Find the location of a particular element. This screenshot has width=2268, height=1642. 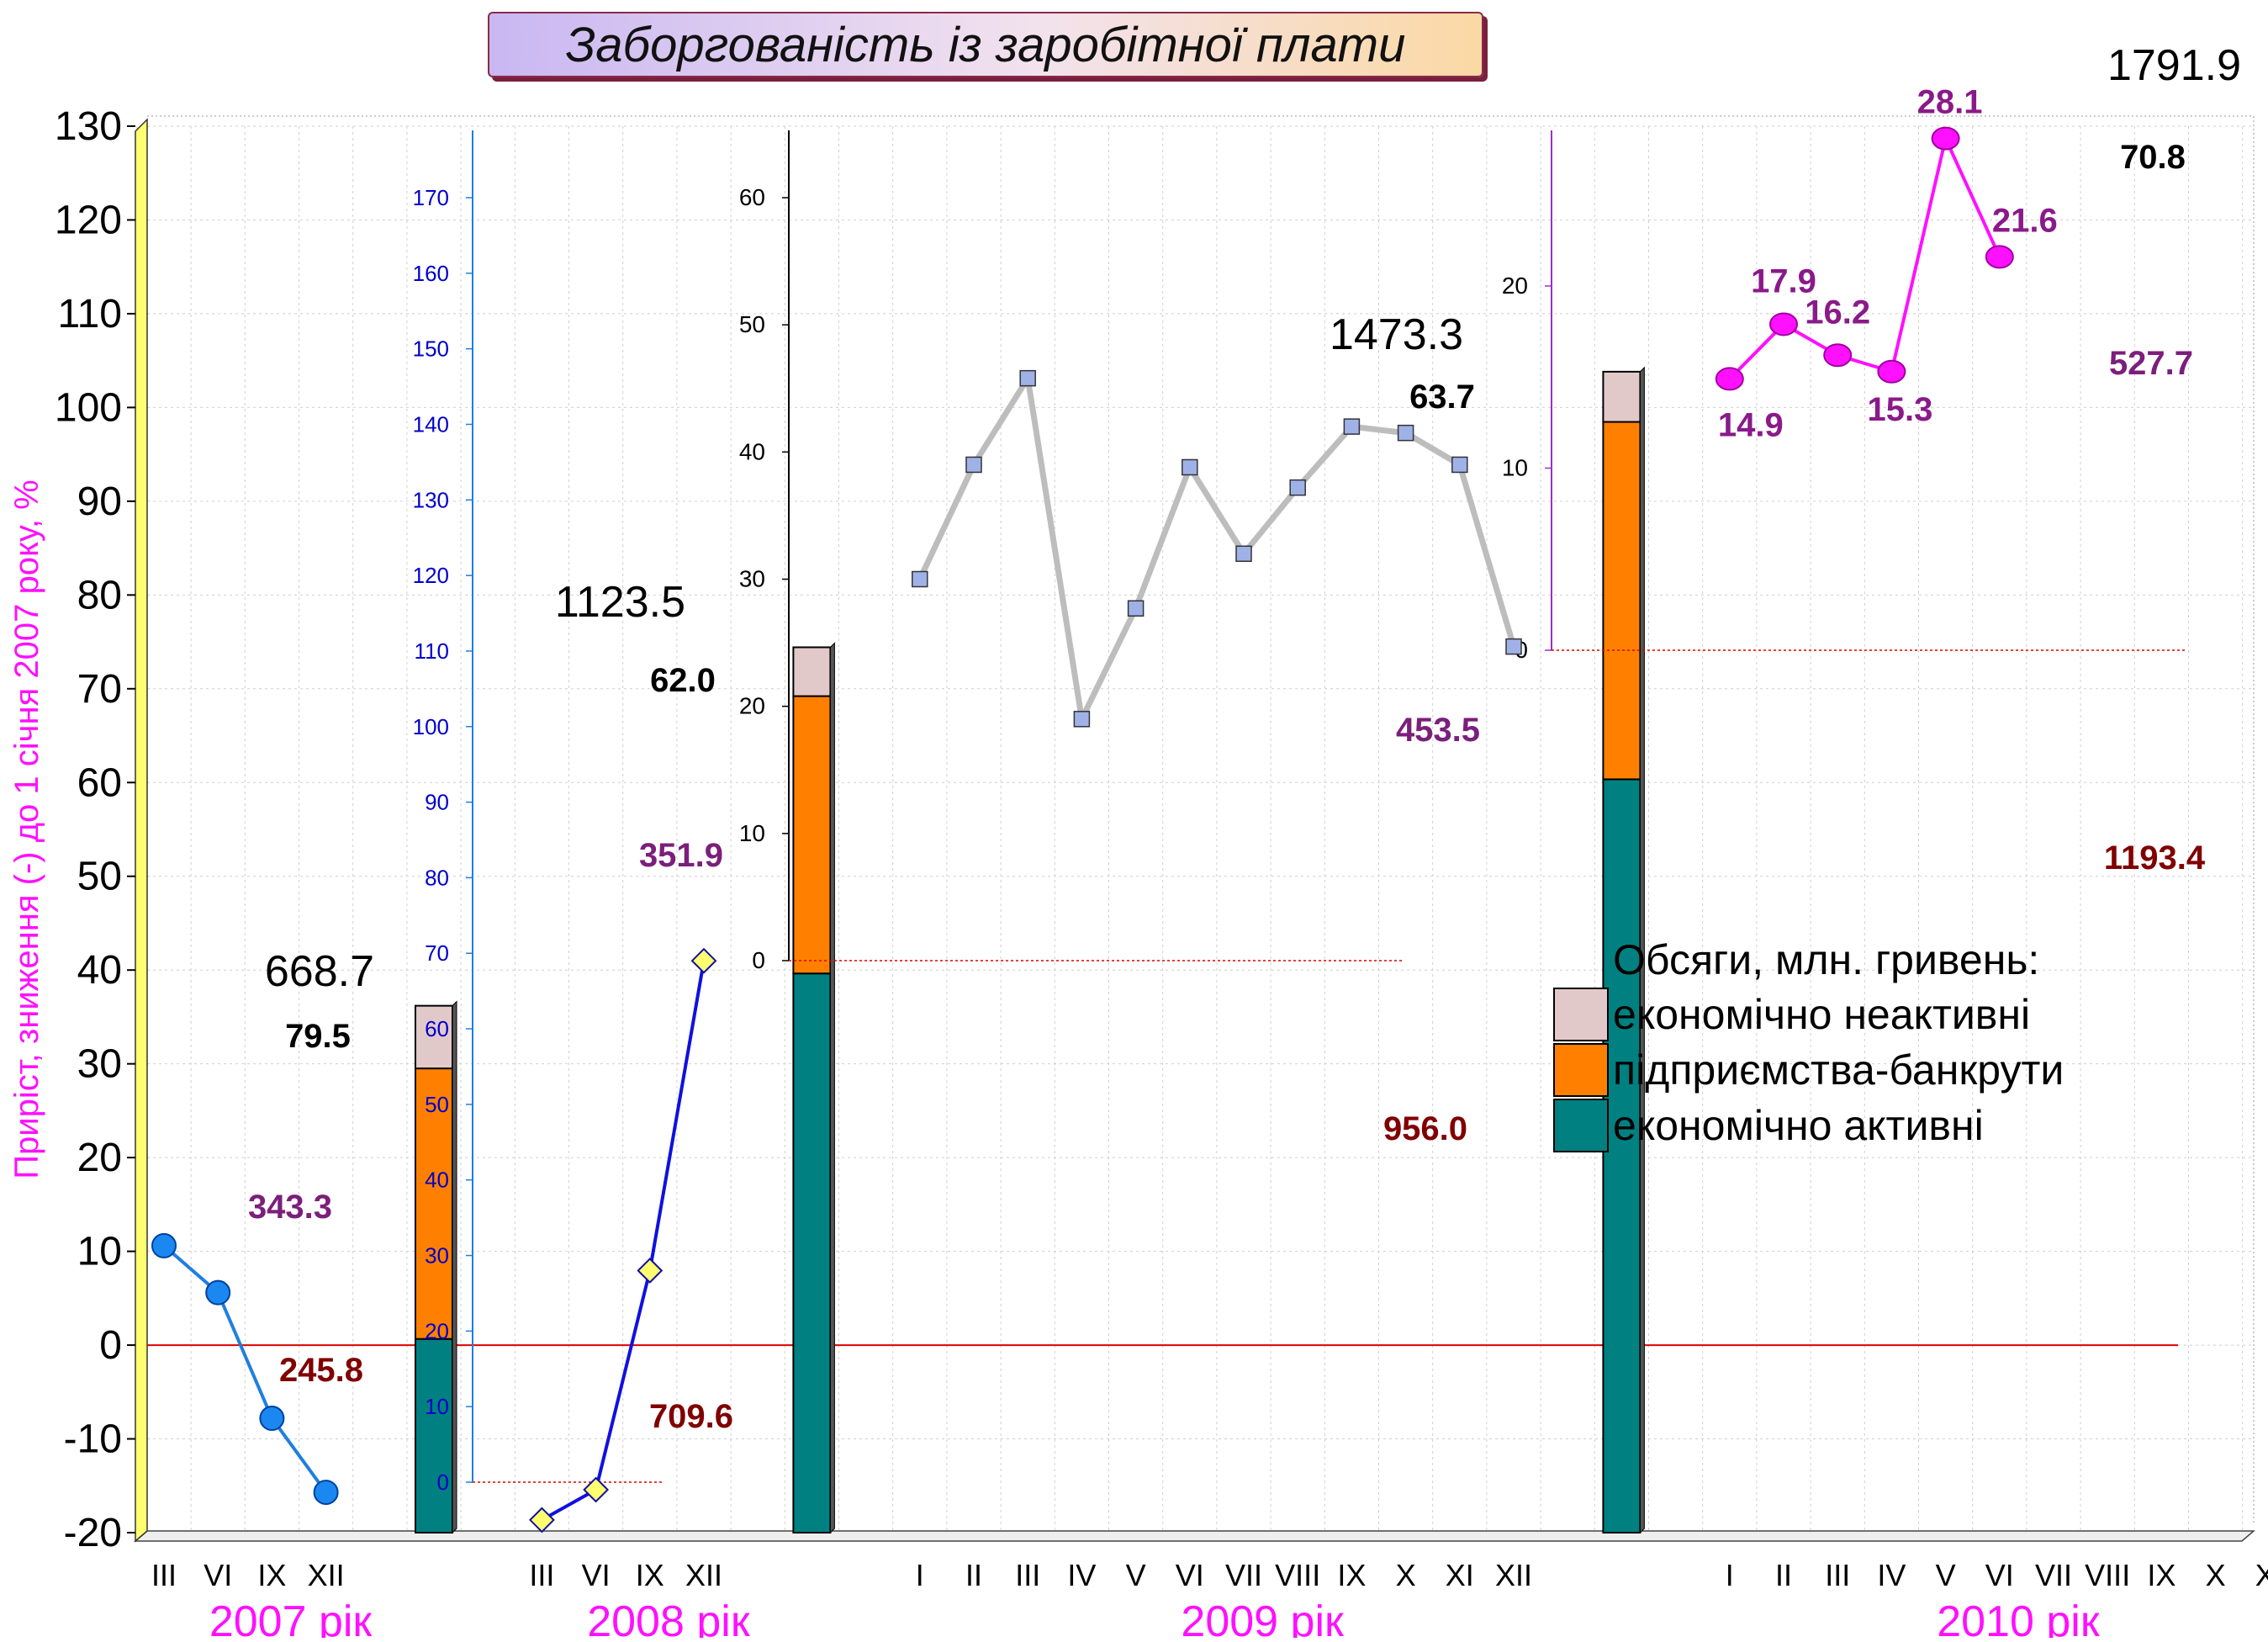

y-tick-label: 20 is located at coordinates (99, 1158).